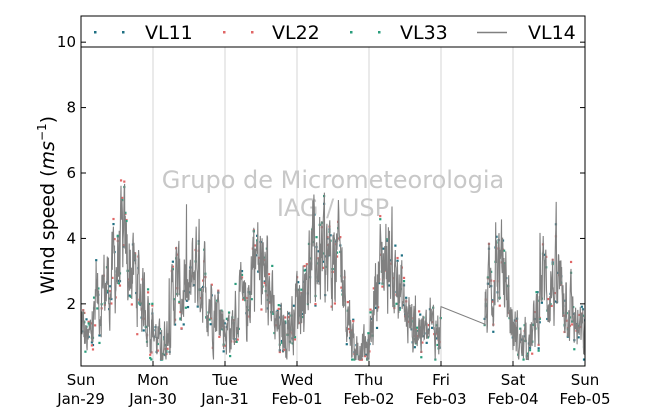 The height and width of the screenshot is (409, 650). I want to click on legend-label: VL14, so click(552, 33).